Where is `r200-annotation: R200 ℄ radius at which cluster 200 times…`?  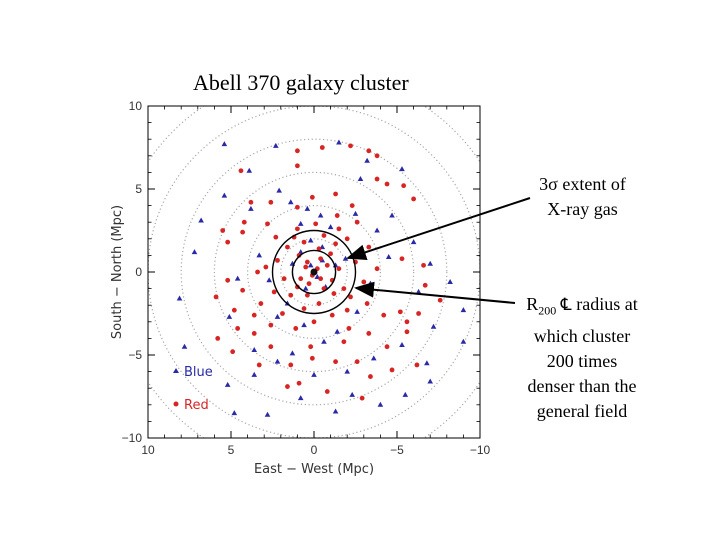 r200-annotation: R200 ℄ radius at which cluster 200 times… is located at coordinates (582, 358).